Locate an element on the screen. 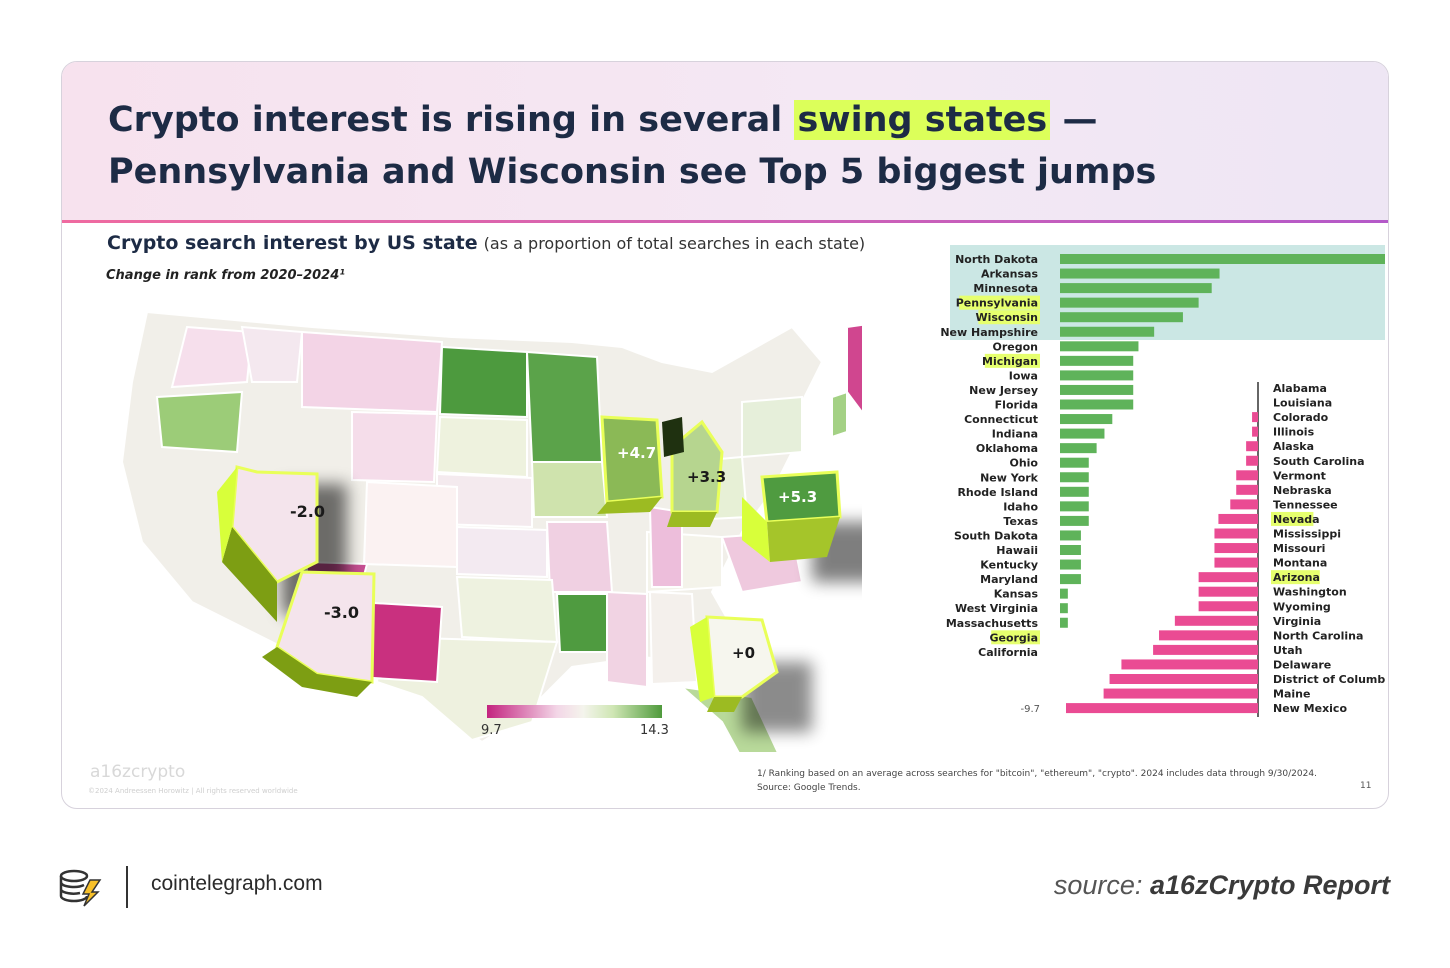  brand-divider is located at coordinates (127, 887).